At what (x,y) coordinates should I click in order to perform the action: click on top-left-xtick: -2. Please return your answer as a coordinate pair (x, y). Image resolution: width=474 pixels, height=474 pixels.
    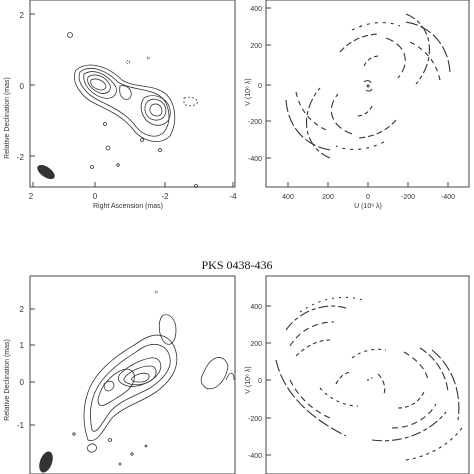
    Looking at the image, I should click on (165, 196).